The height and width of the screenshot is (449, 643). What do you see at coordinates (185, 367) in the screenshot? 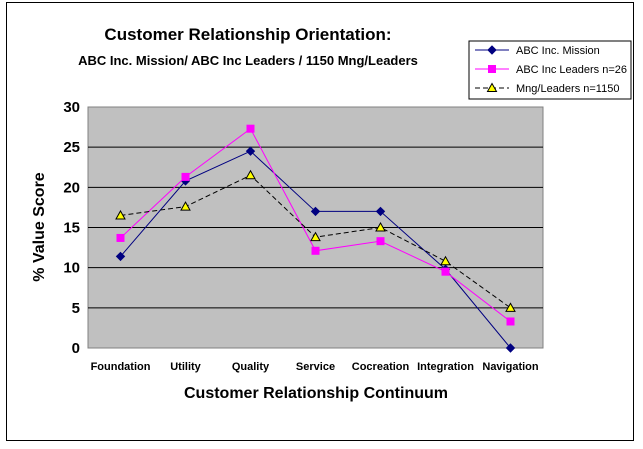
I see `x-category-label: Utility` at bounding box center [185, 367].